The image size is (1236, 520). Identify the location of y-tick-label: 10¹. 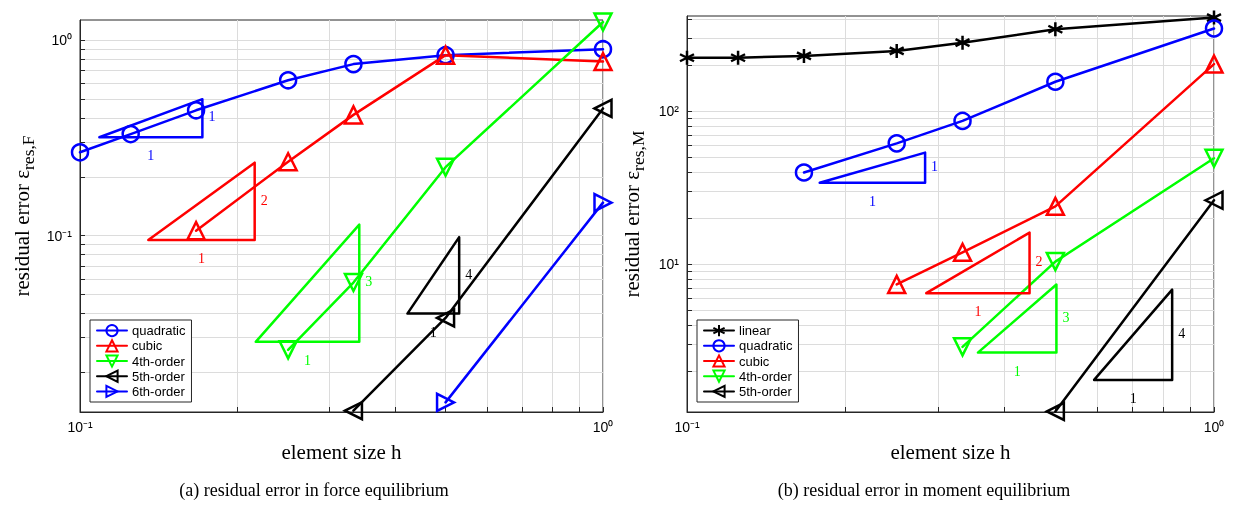
(669, 264).